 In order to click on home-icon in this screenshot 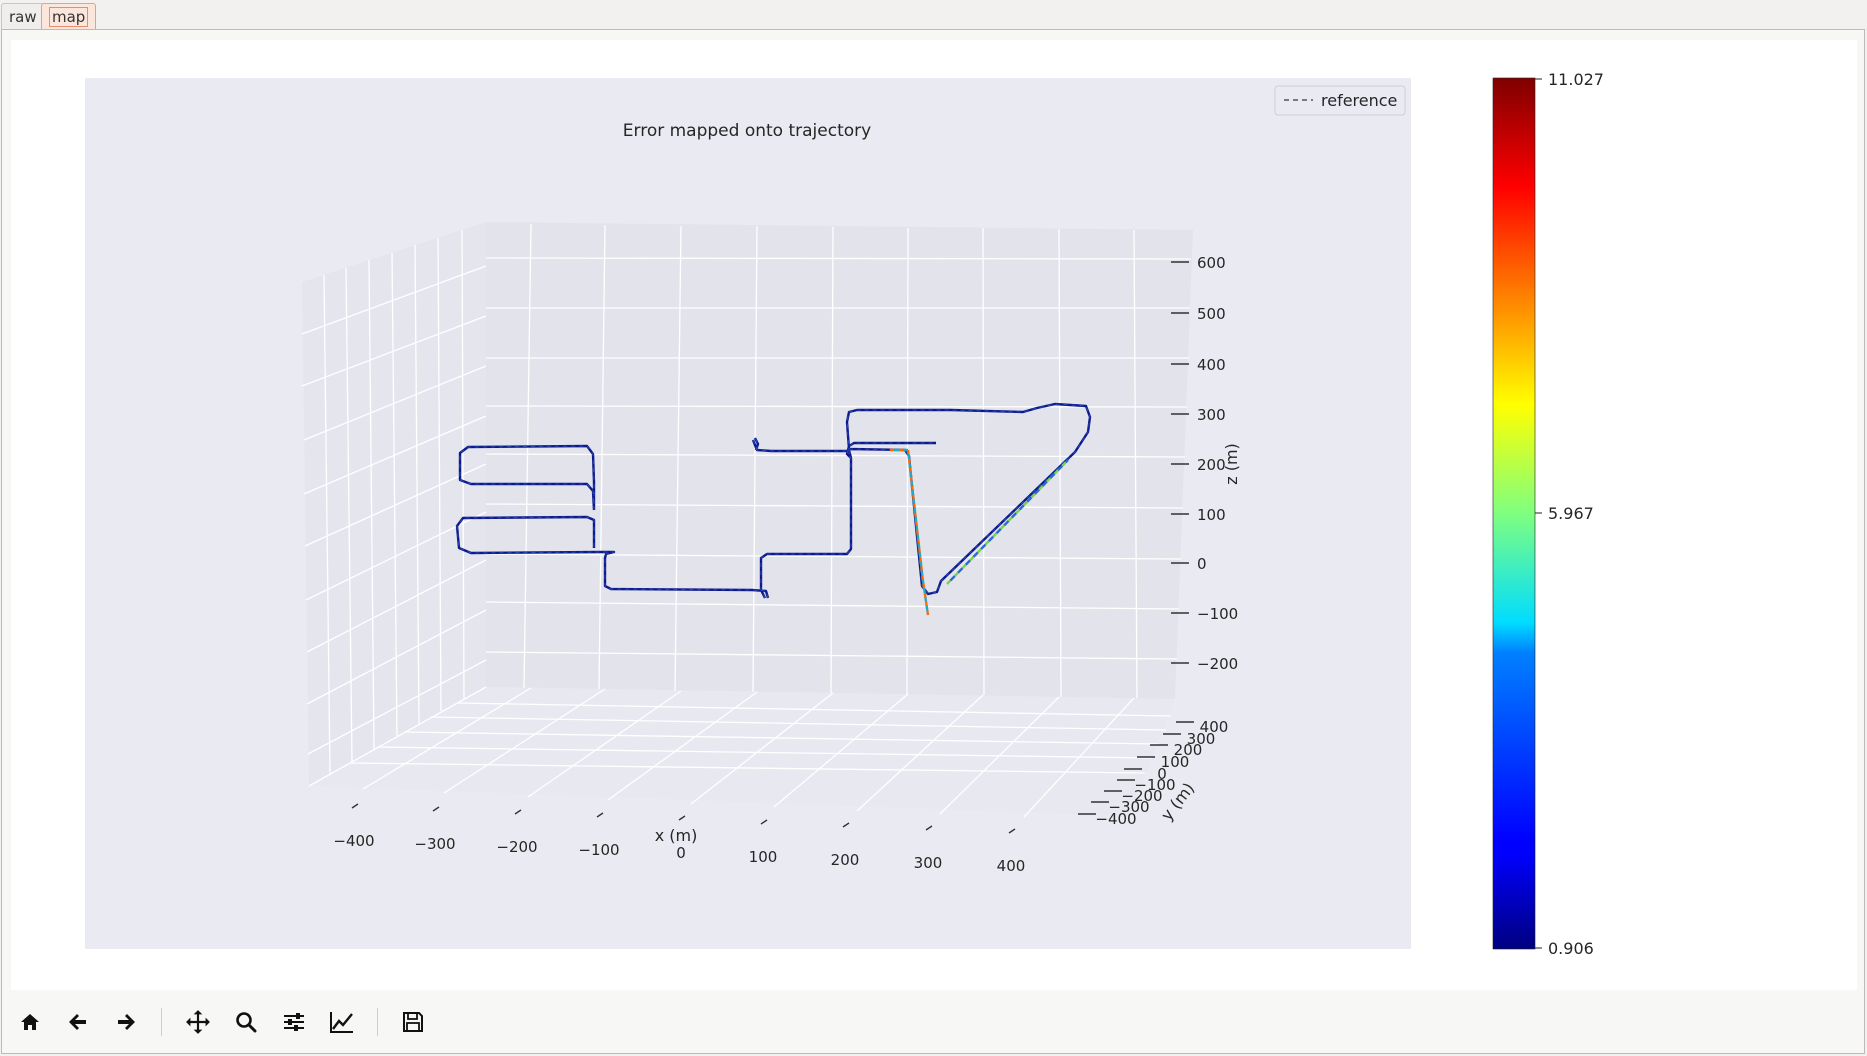, I will do `click(30, 1022)`.